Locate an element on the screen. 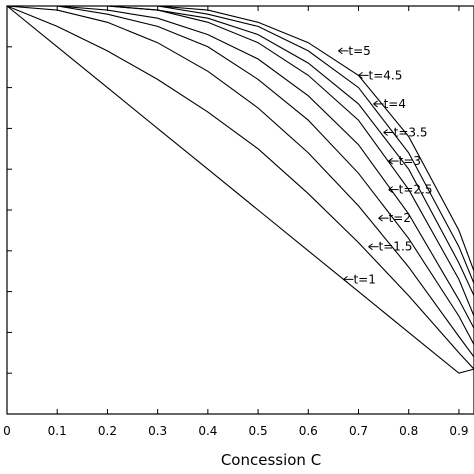 The height and width of the screenshot is (474, 474). curve-label-0: t=1 is located at coordinates (364, 279).